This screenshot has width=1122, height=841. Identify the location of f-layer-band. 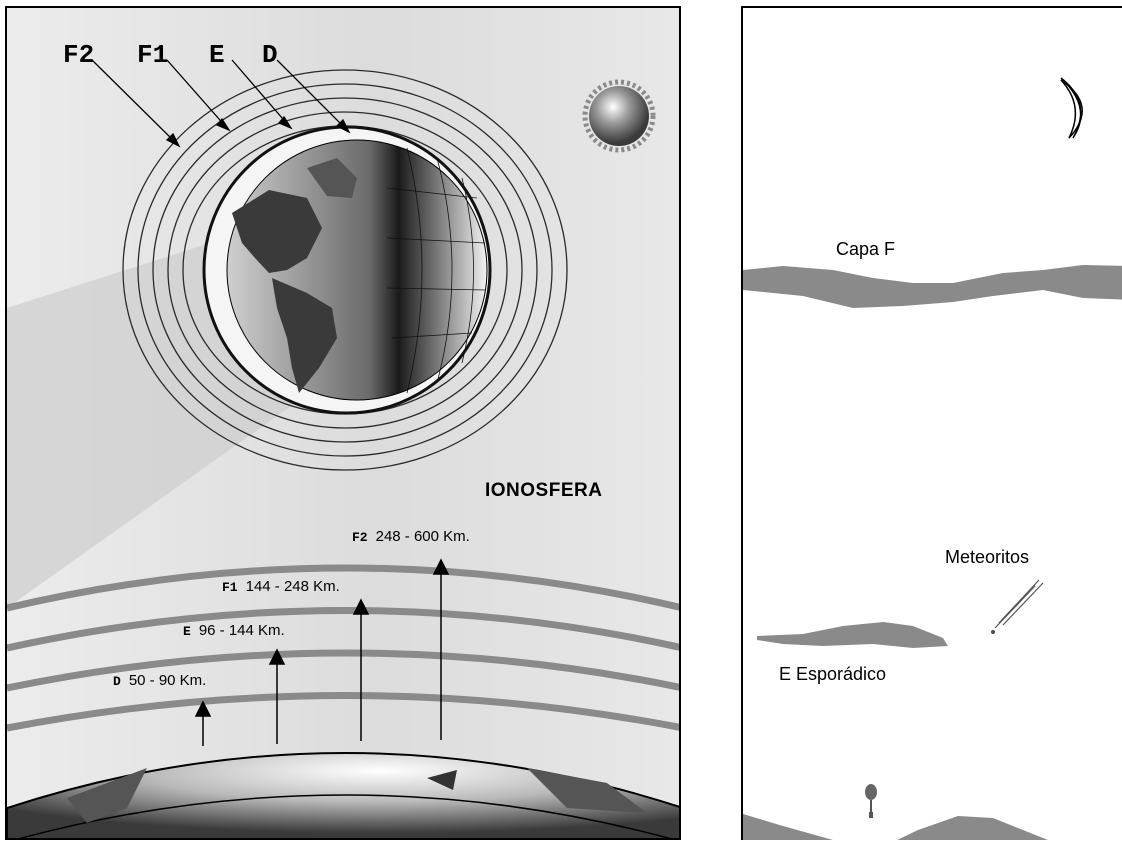
(932, 286).